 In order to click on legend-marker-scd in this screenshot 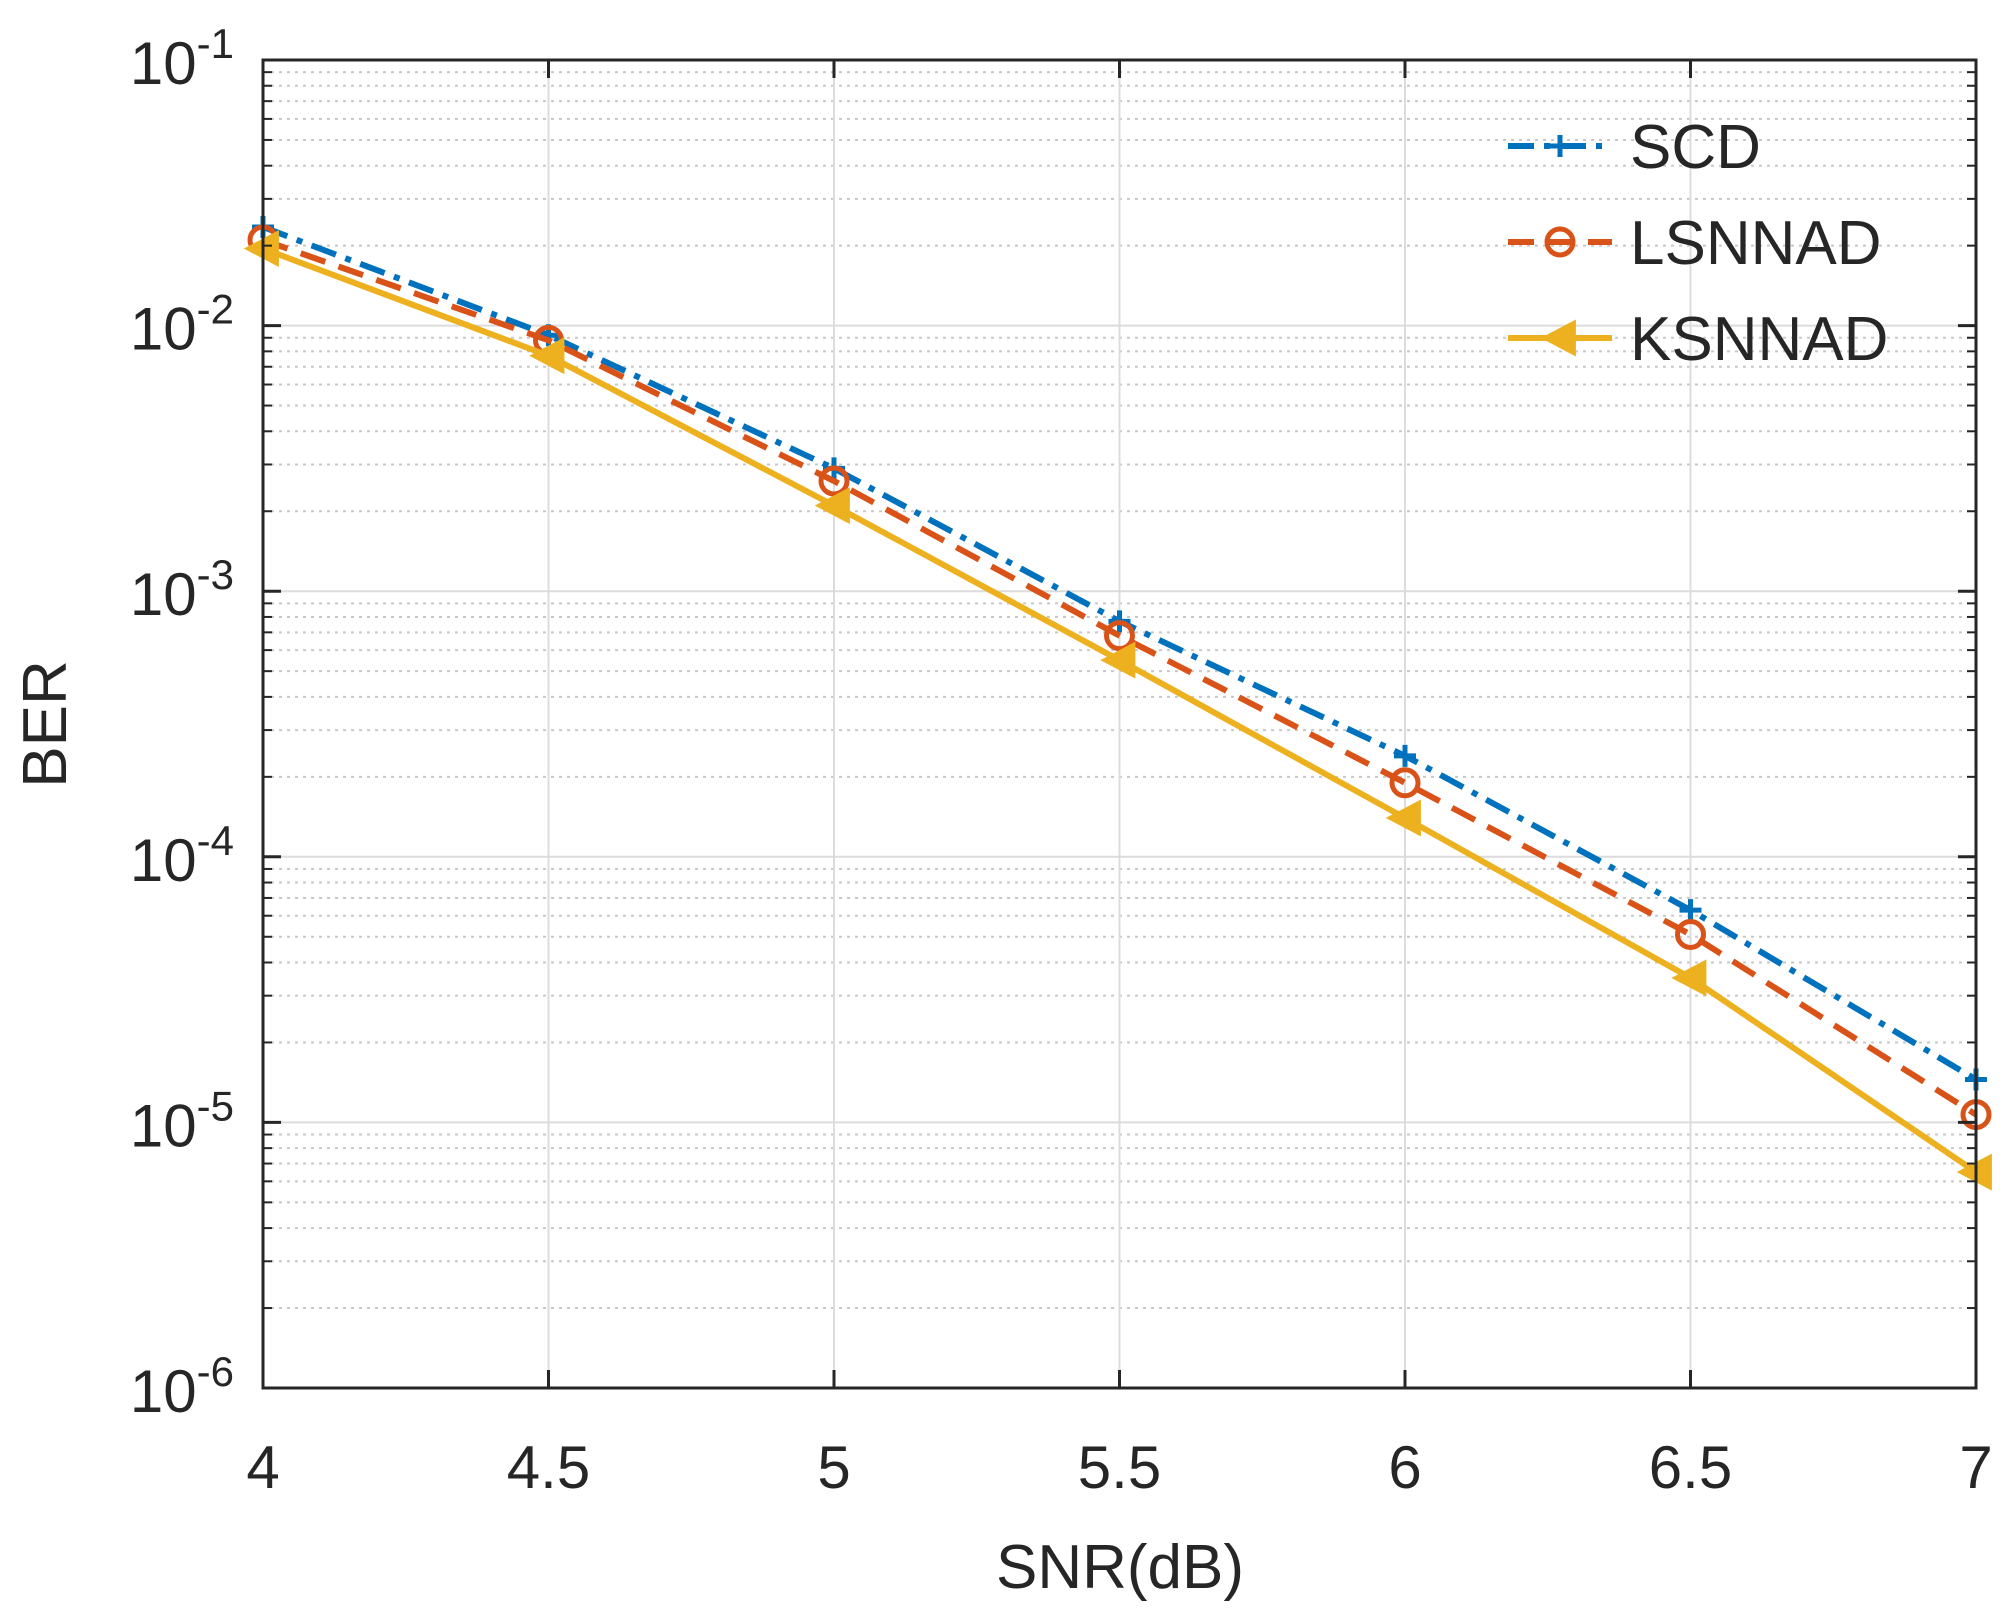, I will do `click(1560, 146)`.